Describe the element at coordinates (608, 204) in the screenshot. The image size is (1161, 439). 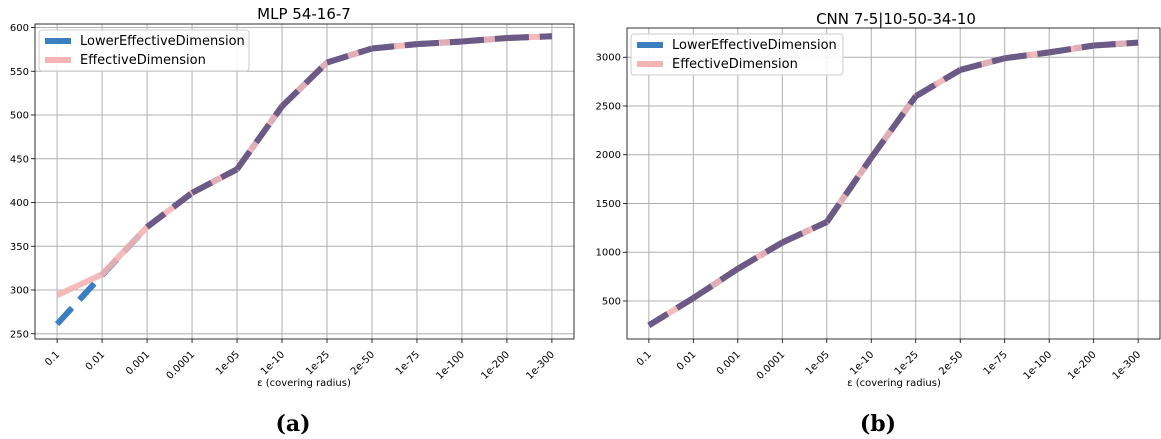
I see `y-tick-label: 1500` at that location.